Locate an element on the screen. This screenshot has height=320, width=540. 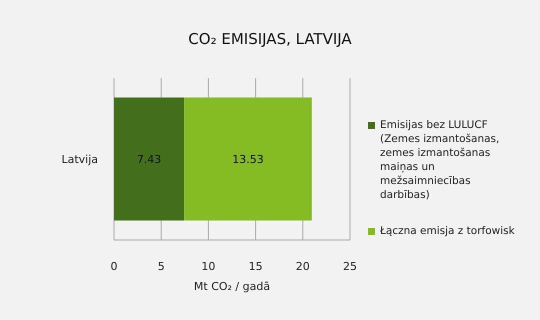
x-tick-label: 15 is located at coordinates (255, 266).